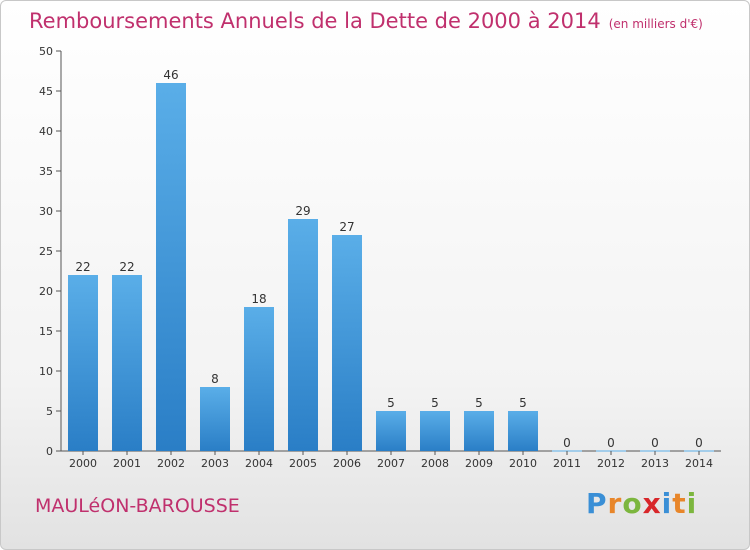  I want to click on y-tick-label: 40, so click(46, 131).